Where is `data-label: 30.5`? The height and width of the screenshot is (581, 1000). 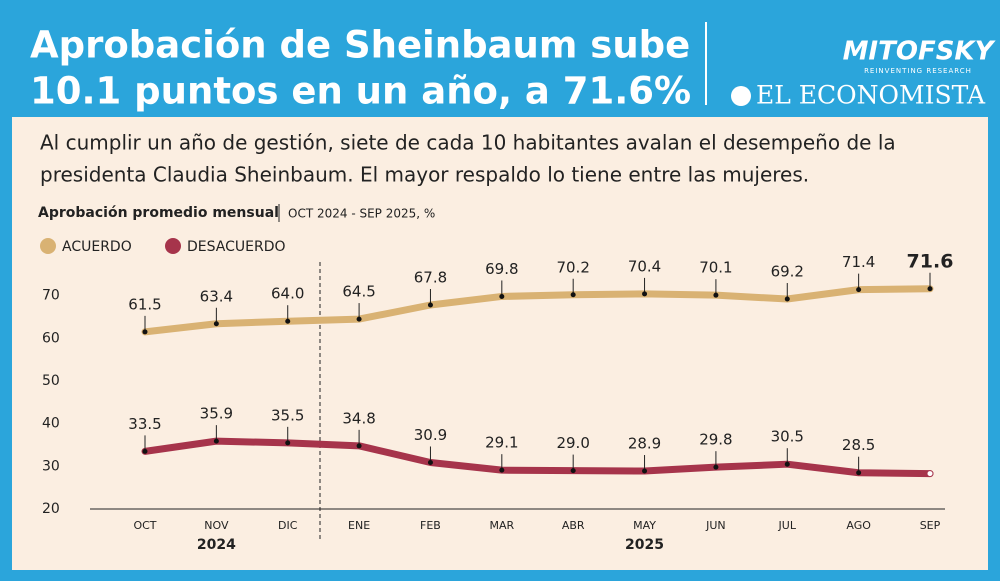
data-label: 30.5 is located at coordinates (787, 437).